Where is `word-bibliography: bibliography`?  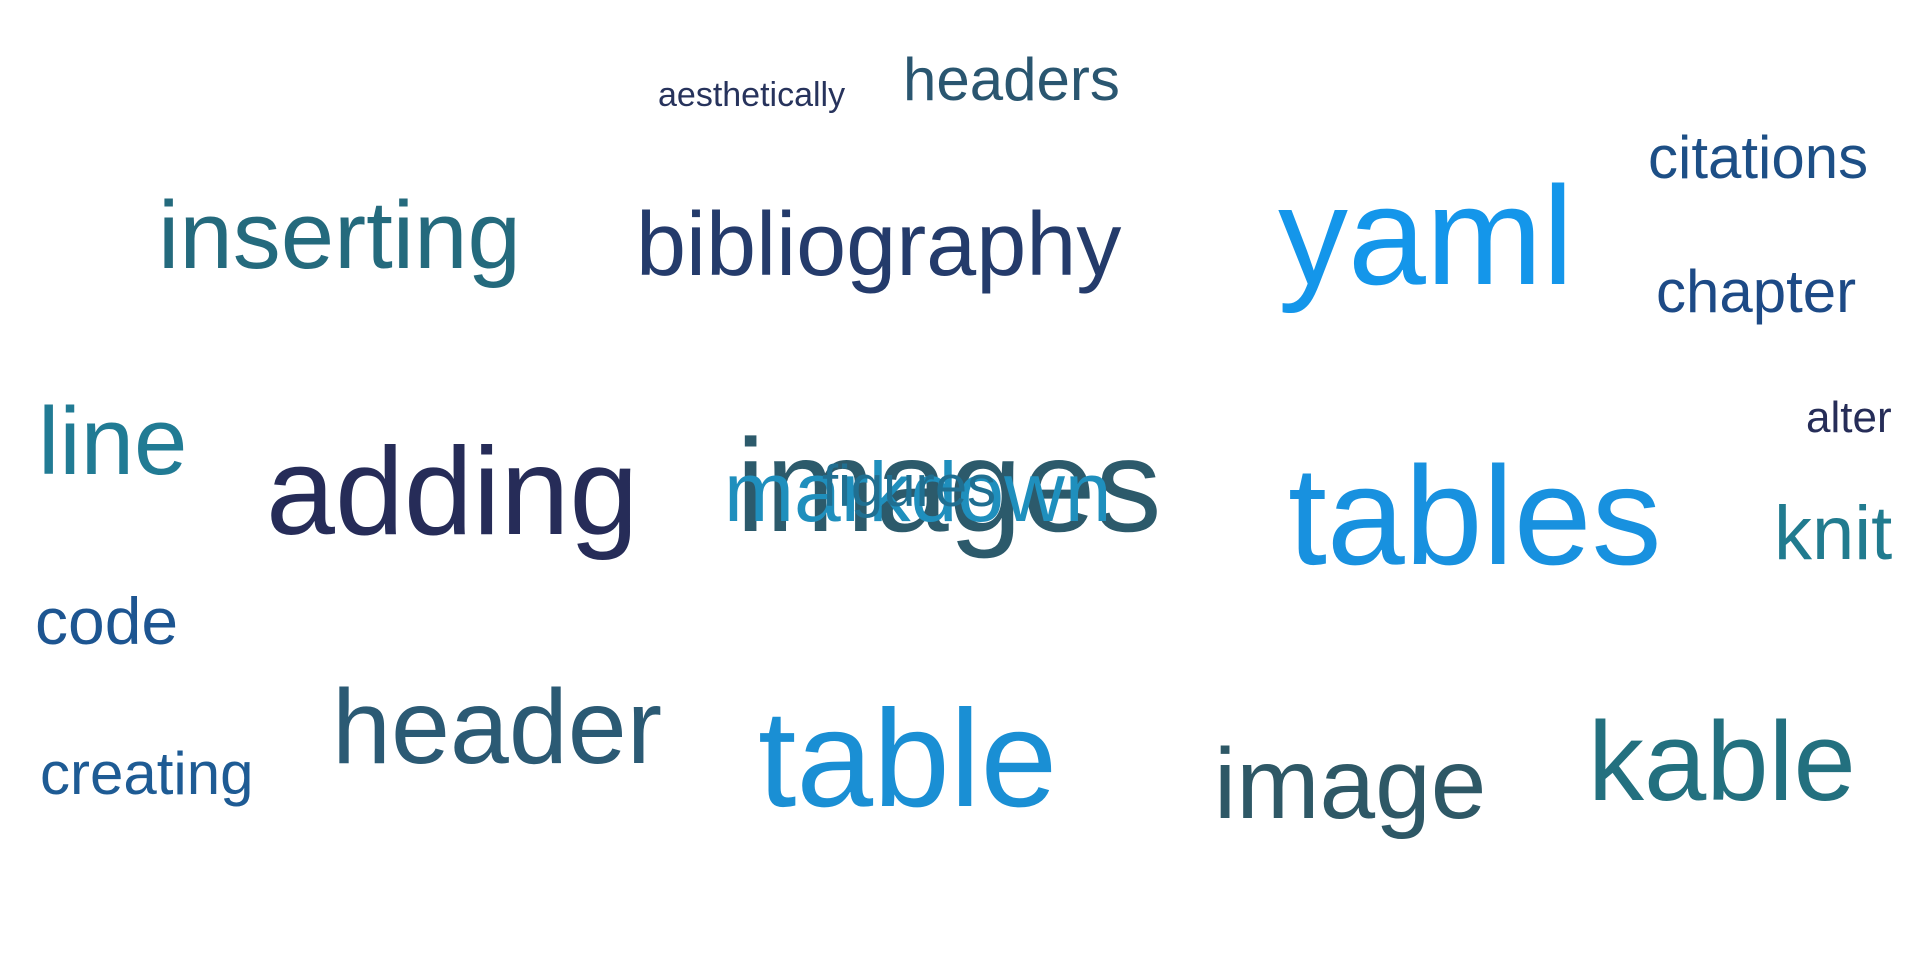
word-bibliography: bibliography is located at coordinates (879, 245).